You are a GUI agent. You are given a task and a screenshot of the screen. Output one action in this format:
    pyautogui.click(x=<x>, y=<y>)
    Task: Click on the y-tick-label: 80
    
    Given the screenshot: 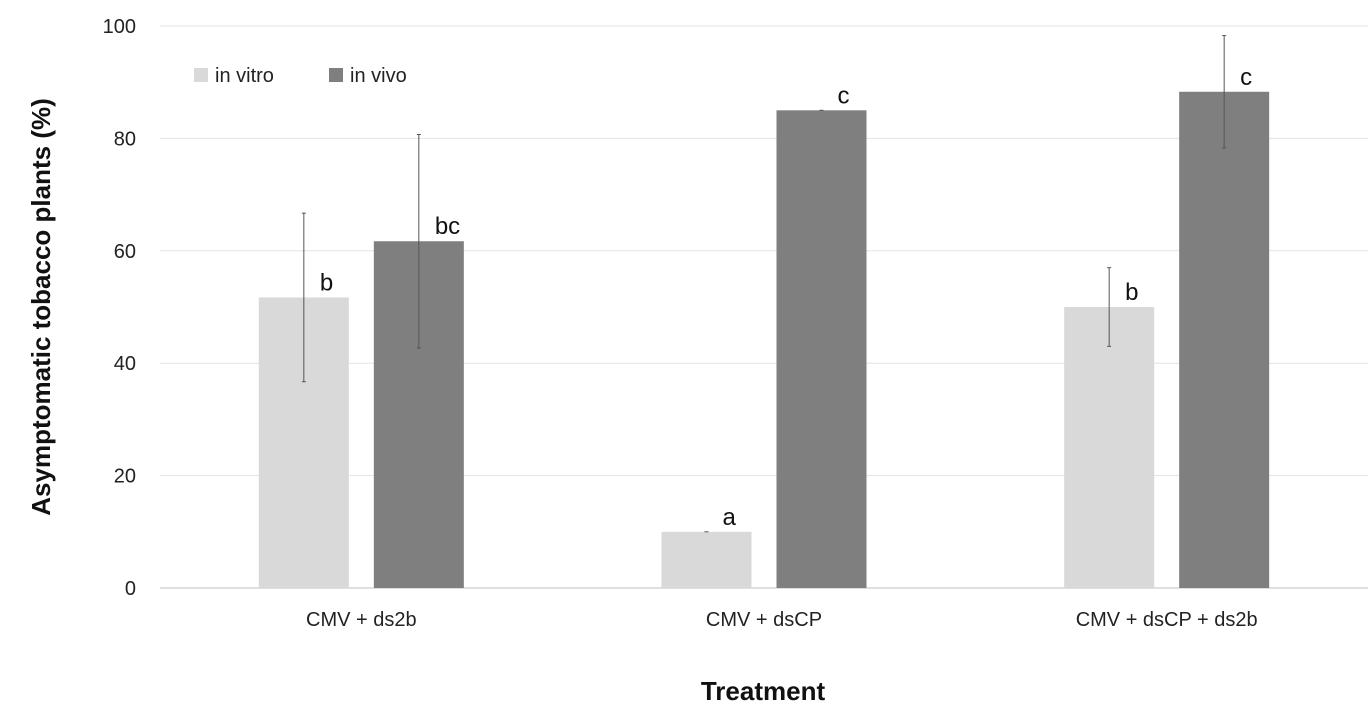 What is the action you would take?
    pyautogui.click(x=125, y=139)
    